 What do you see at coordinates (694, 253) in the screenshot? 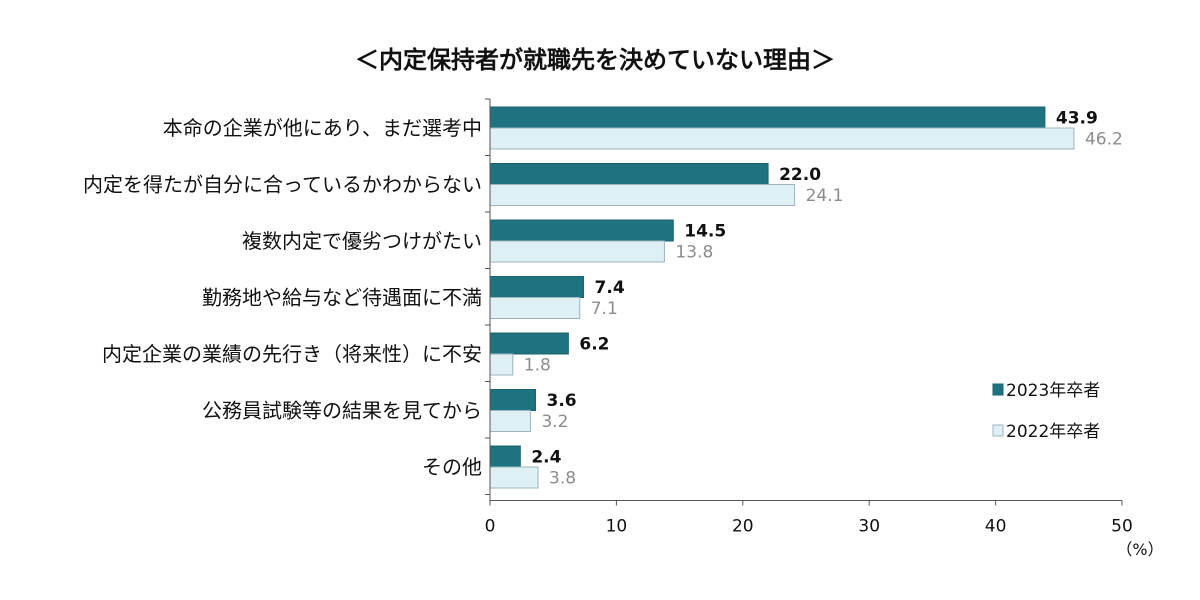
I see `value-label-2022-2: 13.8` at bounding box center [694, 253].